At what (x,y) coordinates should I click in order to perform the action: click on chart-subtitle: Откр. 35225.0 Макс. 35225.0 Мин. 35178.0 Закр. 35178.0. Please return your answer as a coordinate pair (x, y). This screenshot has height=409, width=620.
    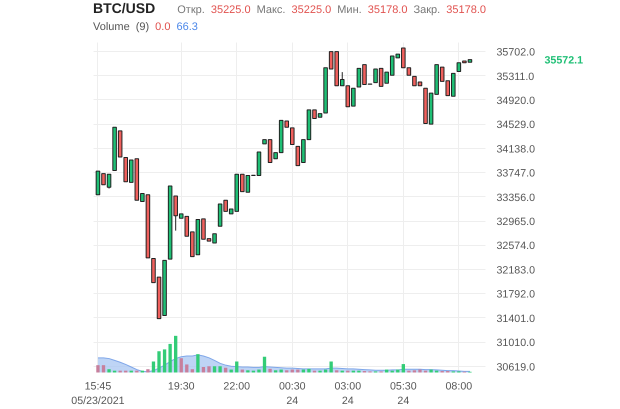
    Looking at the image, I should click on (331, 10).